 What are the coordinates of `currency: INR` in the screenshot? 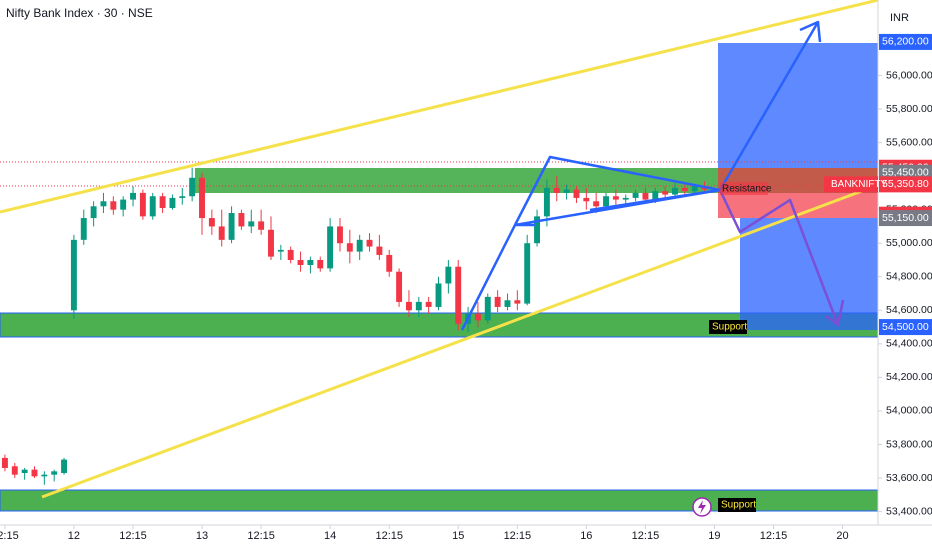 It's located at (899, 18).